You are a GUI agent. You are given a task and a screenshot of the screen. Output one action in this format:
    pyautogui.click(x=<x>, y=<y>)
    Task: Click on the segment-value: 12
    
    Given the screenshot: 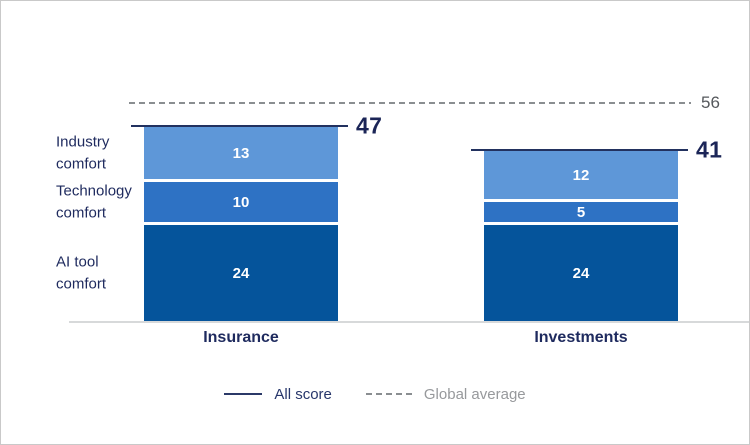 What is the action you would take?
    pyautogui.click(x=581, y=175)
    